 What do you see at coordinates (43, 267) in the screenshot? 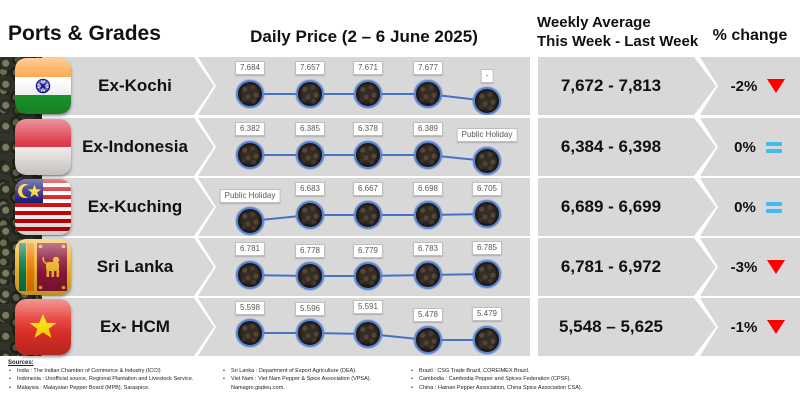
I see `sri-lanka-flag` at bounding box center [43, 267].